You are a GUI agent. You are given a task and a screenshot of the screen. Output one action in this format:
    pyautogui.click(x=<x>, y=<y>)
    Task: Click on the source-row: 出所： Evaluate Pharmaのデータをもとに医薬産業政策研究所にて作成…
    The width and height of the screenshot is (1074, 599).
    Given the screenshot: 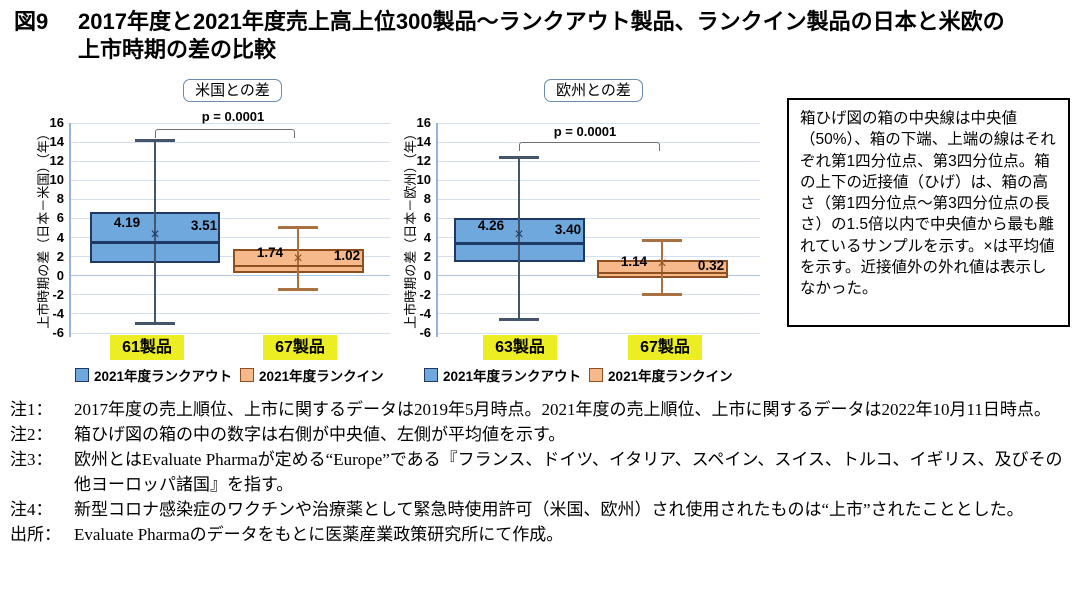 What is the action you would take?
    pyautogui.click(x=538, y=534)
    